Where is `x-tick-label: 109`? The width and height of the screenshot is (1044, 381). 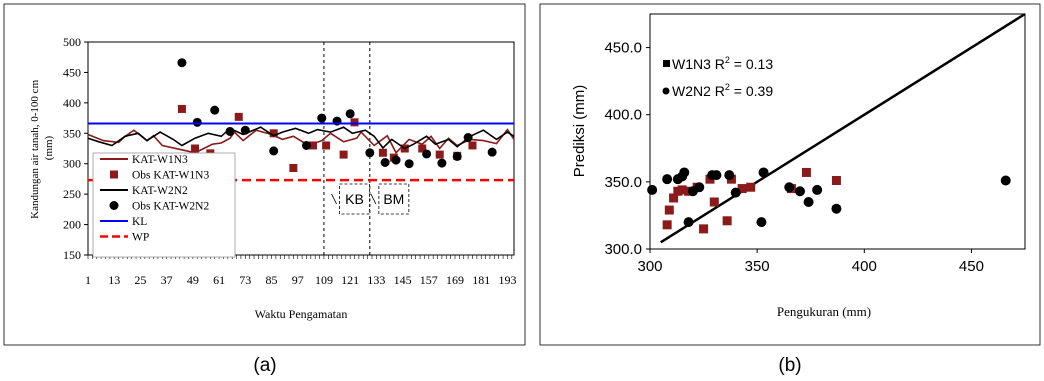
x-tick-label: 109 is located at coordinates (324, 280).